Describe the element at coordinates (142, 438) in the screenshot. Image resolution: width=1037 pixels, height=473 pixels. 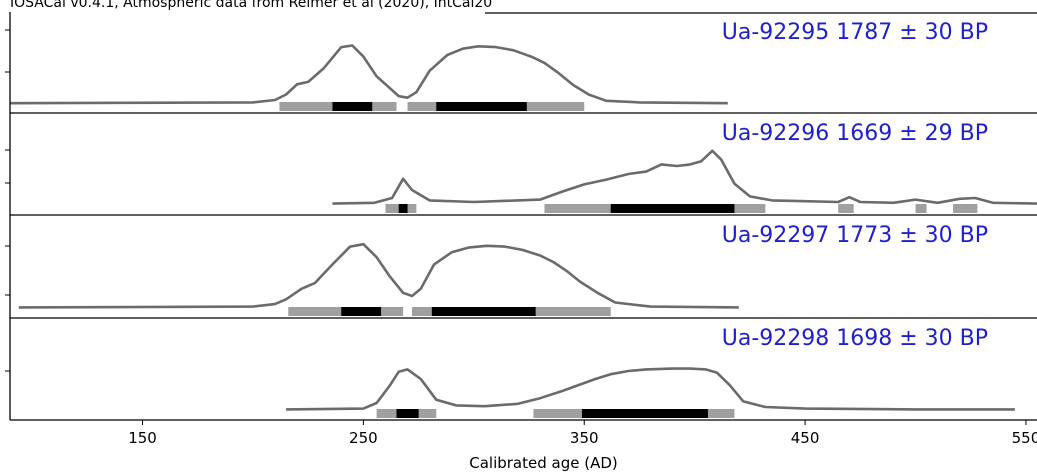
I see `x-tick-label: 150` at that location.